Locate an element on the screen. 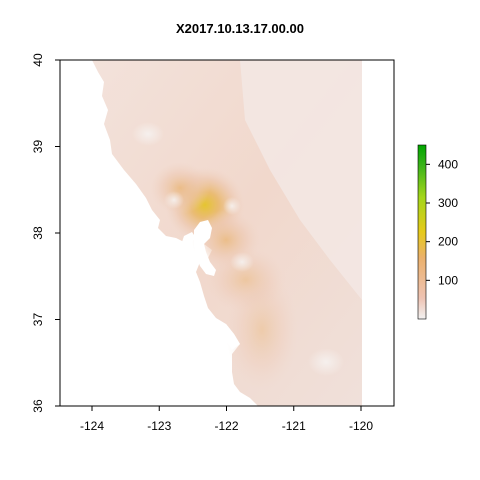 This screenshot has height=480, width=480. x-tick-label: -120 is located at coordinates (361, 426).